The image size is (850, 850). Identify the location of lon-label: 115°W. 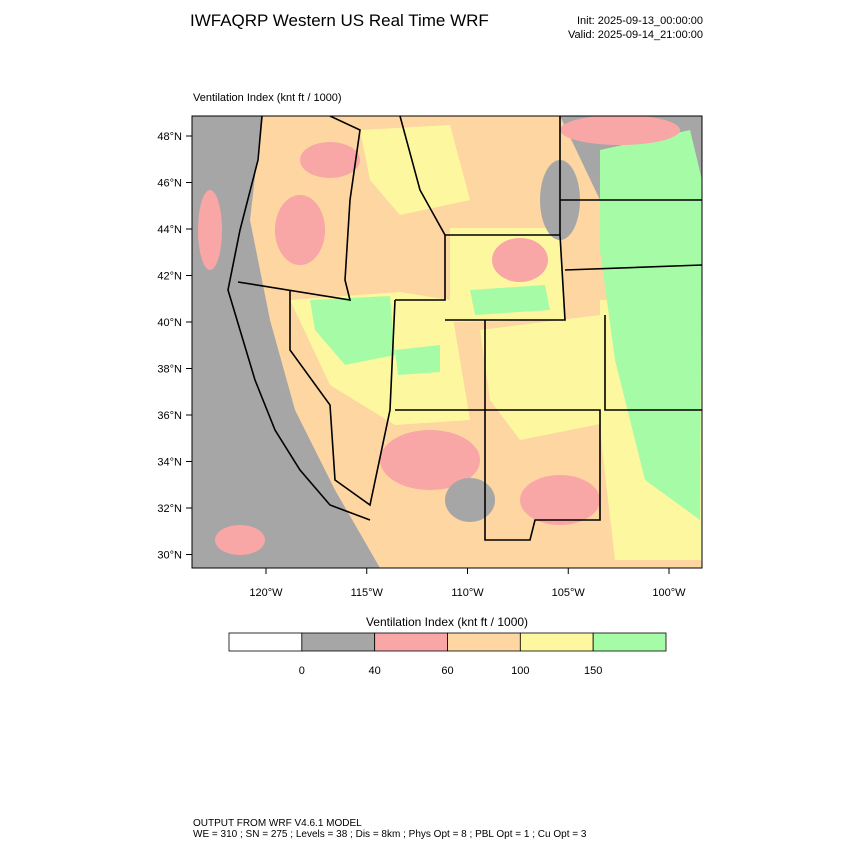
(367, 593).